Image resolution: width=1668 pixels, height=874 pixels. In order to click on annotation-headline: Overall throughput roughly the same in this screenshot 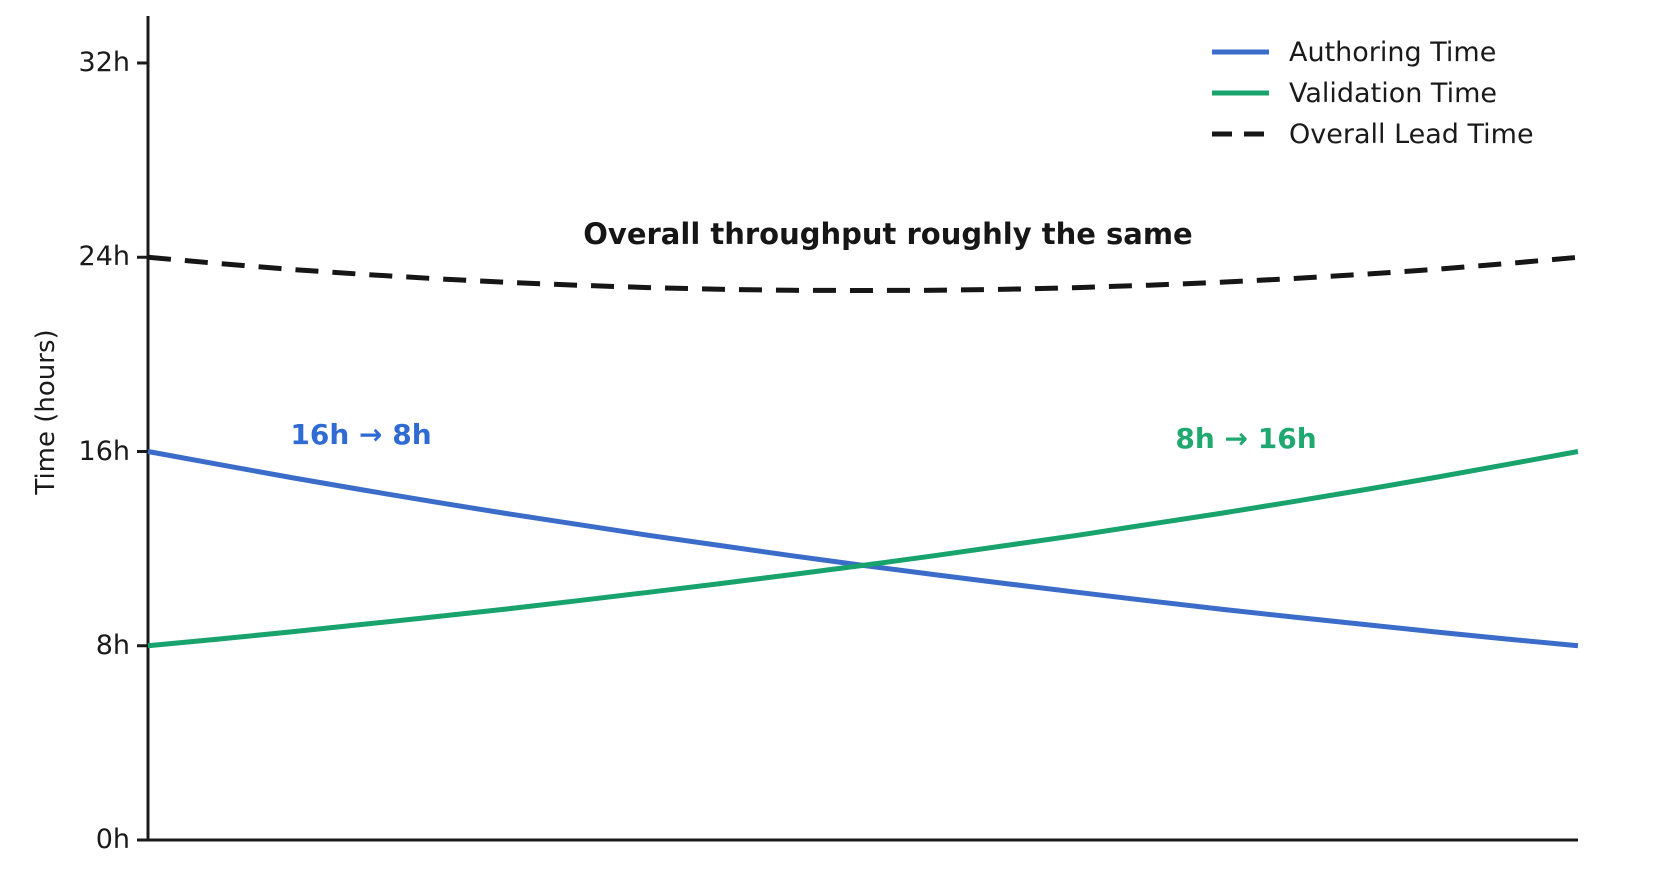, I will do `click(888, 234)`.